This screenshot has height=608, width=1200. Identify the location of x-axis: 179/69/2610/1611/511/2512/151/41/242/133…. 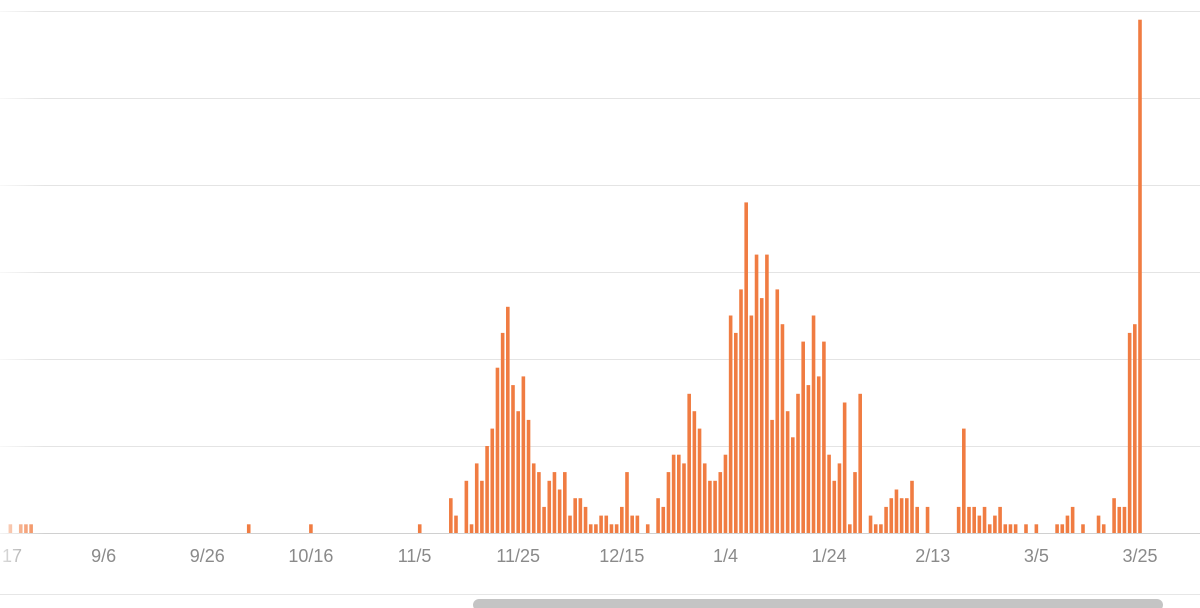
(580, 556).